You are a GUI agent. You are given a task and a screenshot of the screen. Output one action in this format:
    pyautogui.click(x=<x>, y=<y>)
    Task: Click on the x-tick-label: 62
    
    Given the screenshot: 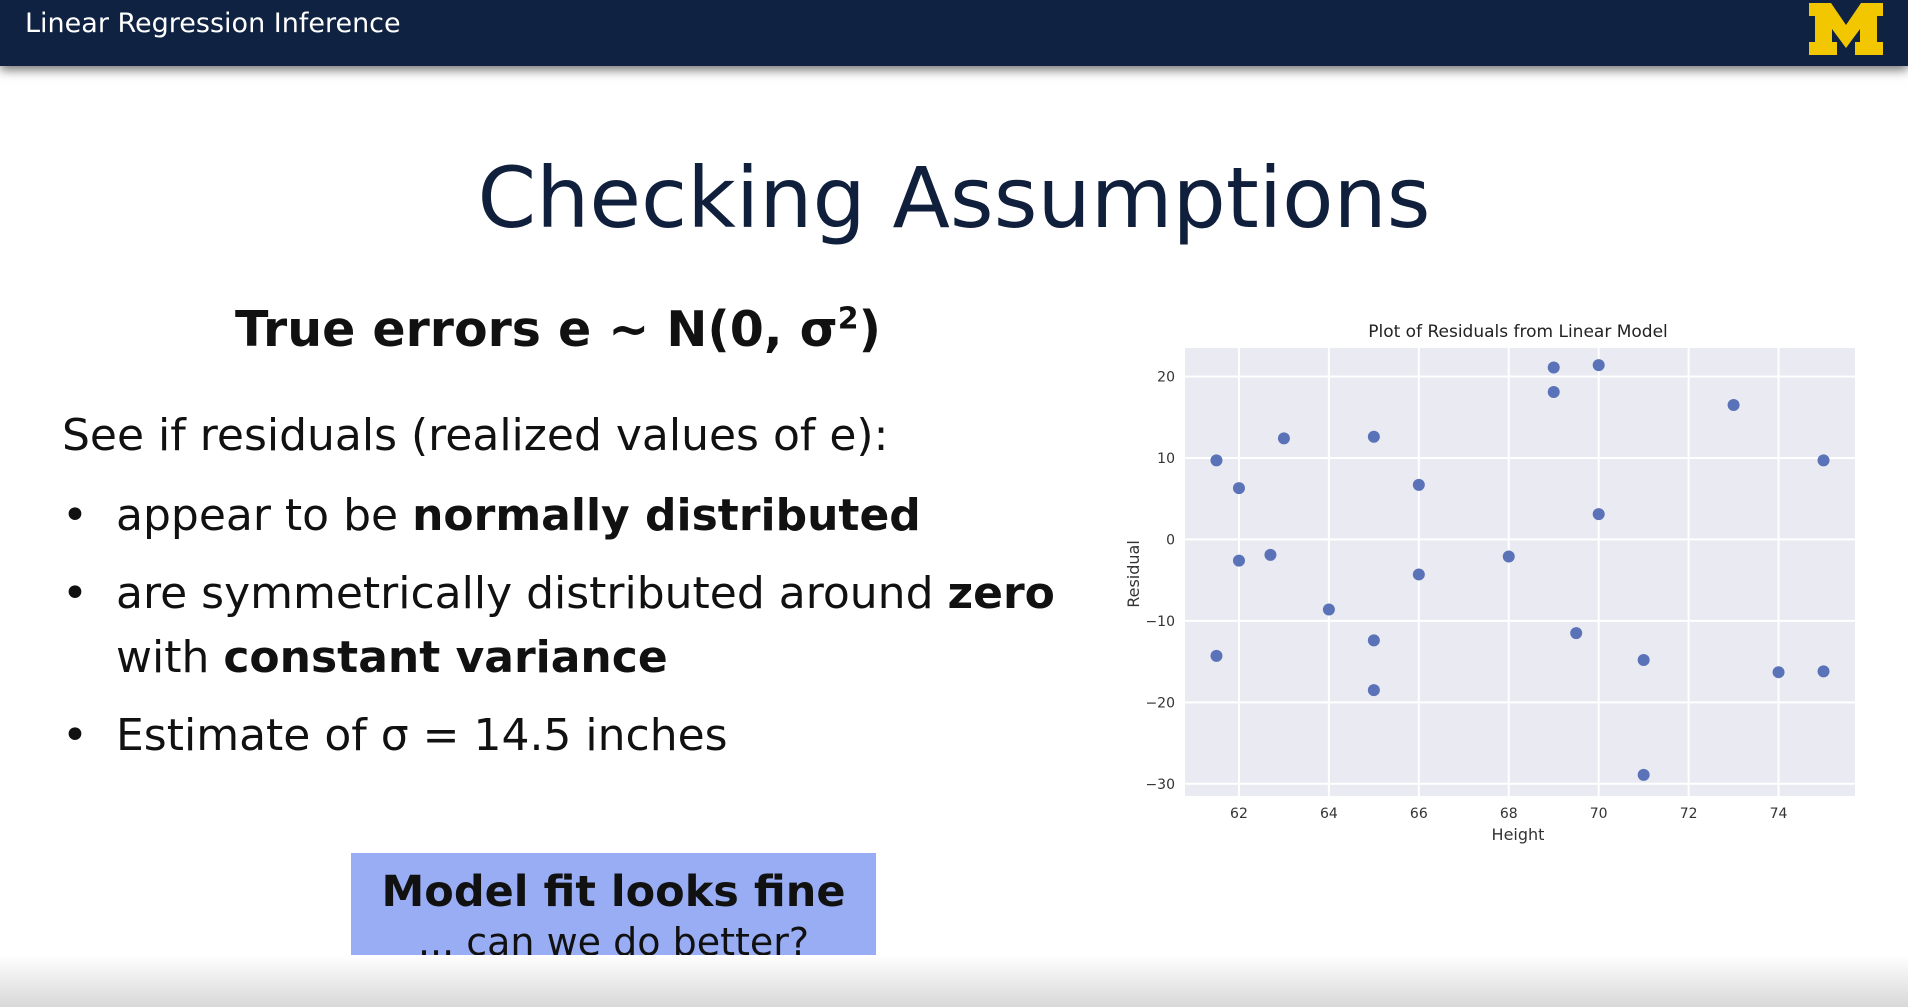 What is the action you would take?
    pyautogui.click(x=1239, y=814)
    